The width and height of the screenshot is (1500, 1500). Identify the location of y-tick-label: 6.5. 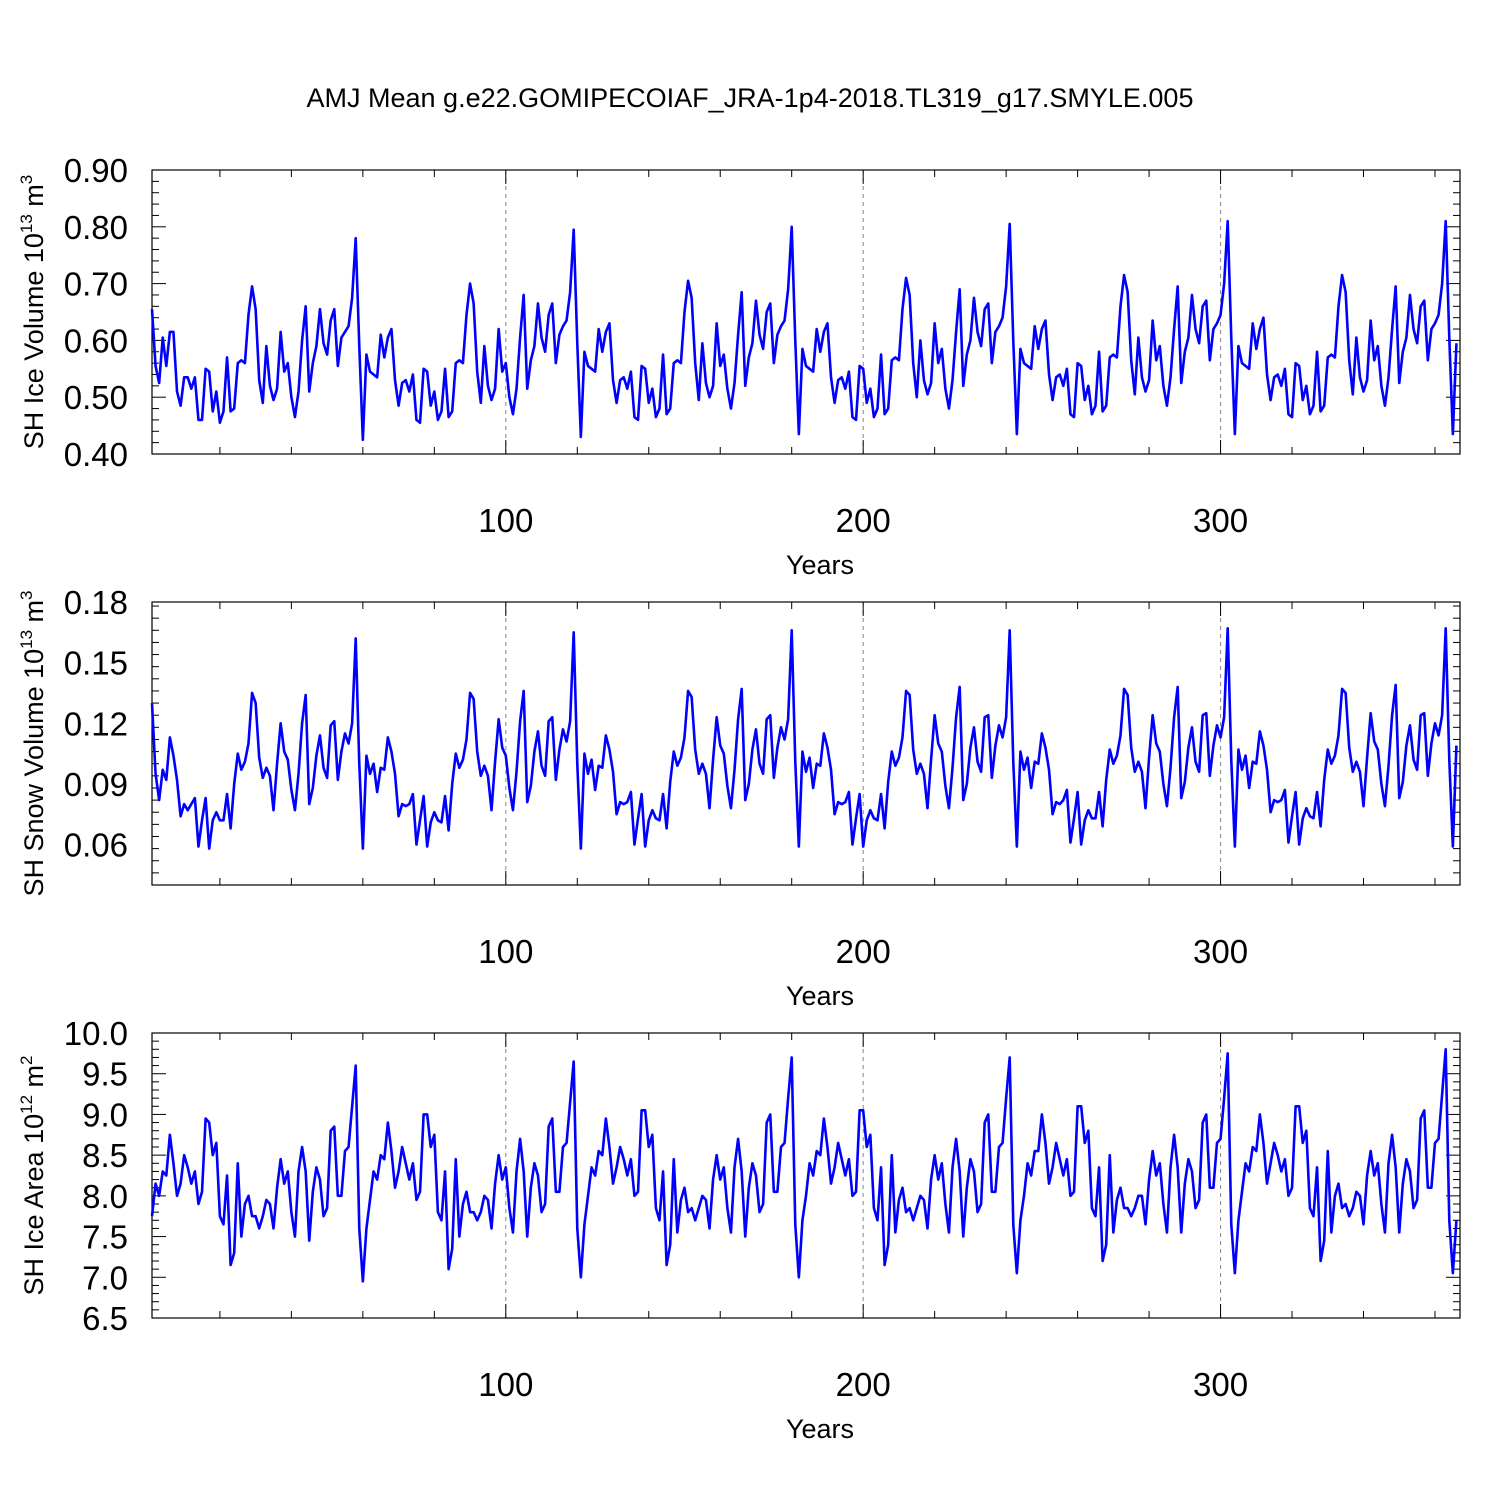
(105, 1318).